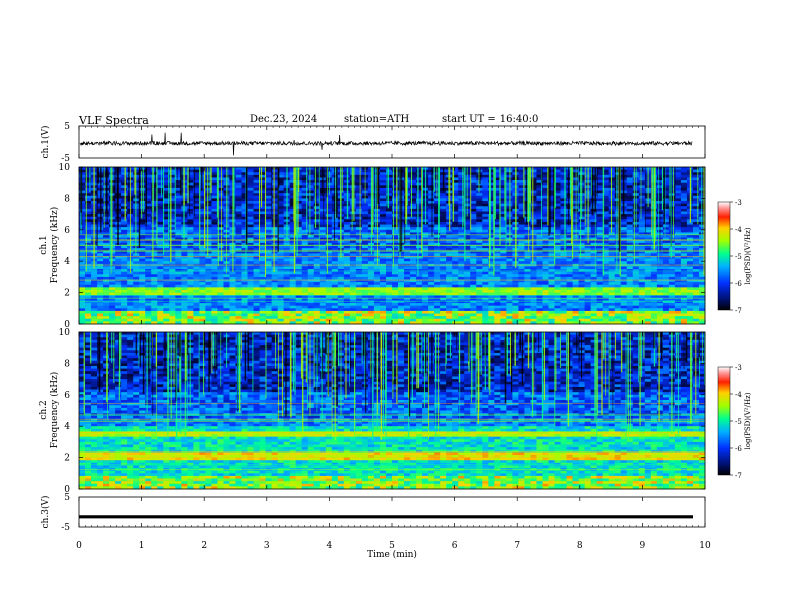 This screenshot has width=792, height=612. Describe the element at coordinates (44, 409) in the screenshot. I see `ch2-channel-label: ch.2` at that location.